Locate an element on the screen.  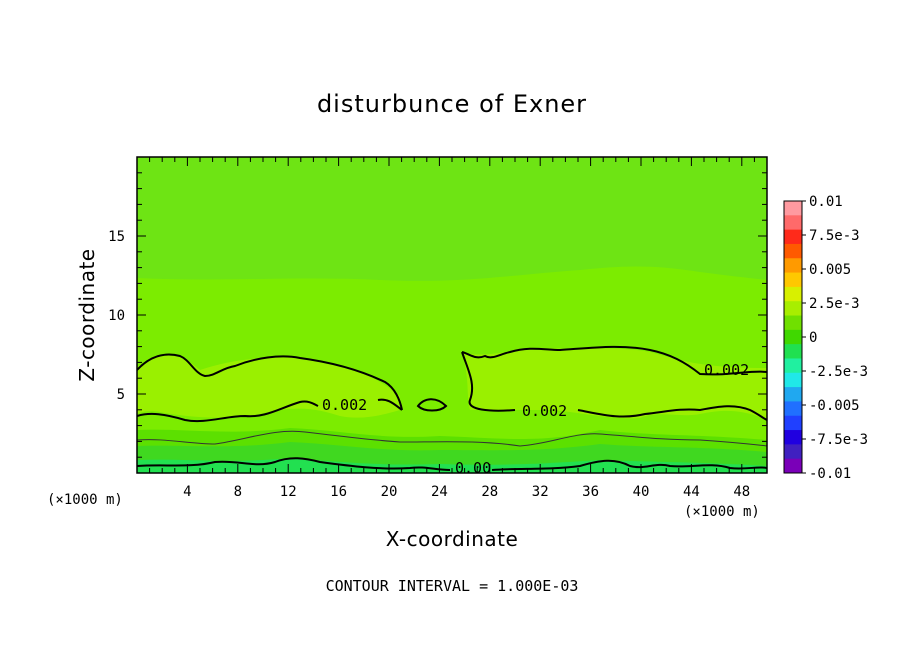
x-tick-label: 20 is located at coordinates (389, 492).